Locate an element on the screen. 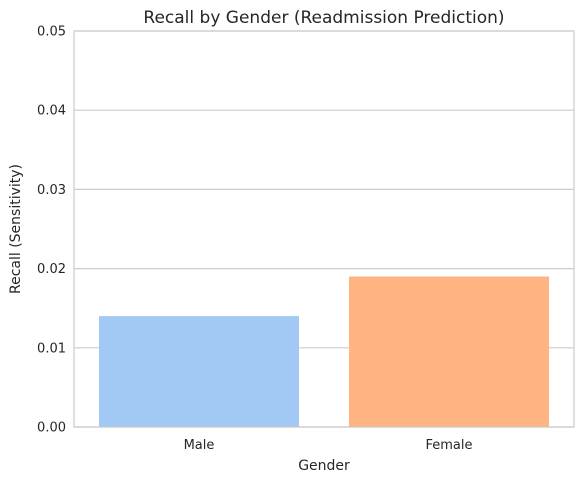 Image resolution: width=584 pixels, height=484 pixels. x-tick-labels: Male Female is located at coordinates (328, 445).